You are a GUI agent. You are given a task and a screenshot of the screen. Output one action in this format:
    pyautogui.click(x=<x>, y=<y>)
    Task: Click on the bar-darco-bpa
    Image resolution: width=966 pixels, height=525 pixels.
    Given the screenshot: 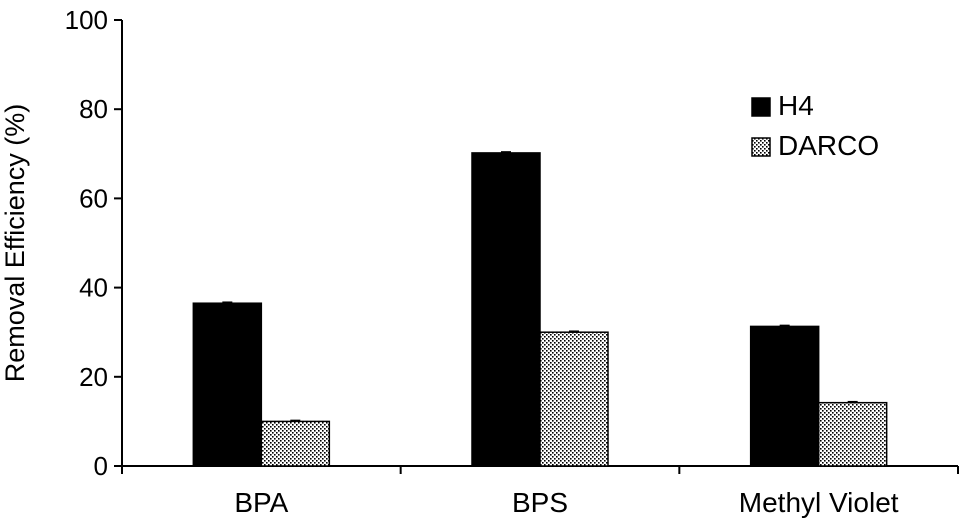 What is the action you would take?
    pyautogui.click(x=295, y=443)
    